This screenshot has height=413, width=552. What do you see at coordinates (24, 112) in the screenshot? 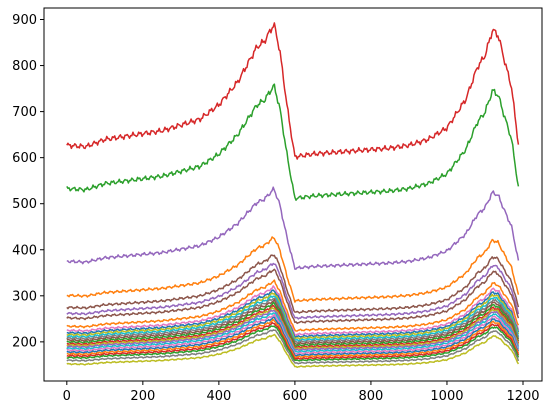
I see `y-tick-label: 700` at bounding box center [24, 112].